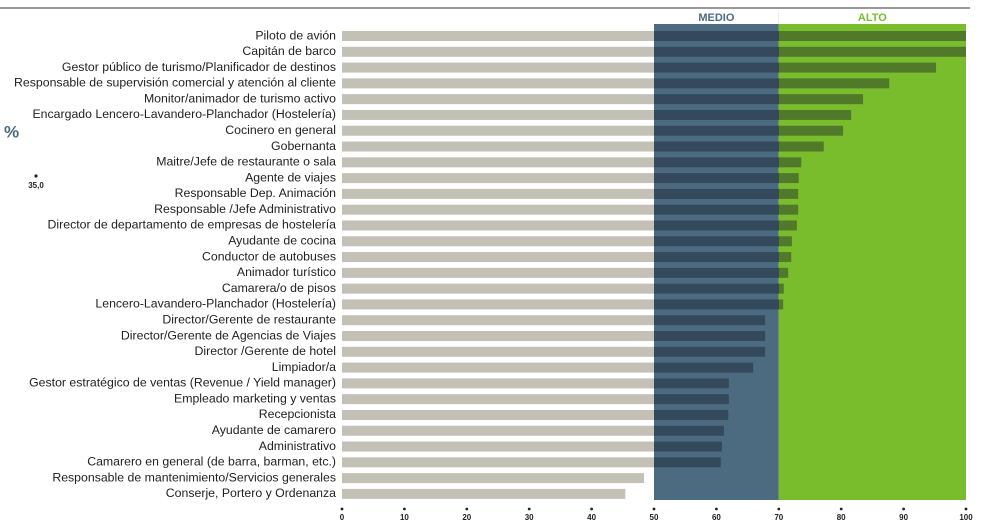 This screenshot has width=983, height=528. I want to click on x-tick-label: 60, so click(716, 517).